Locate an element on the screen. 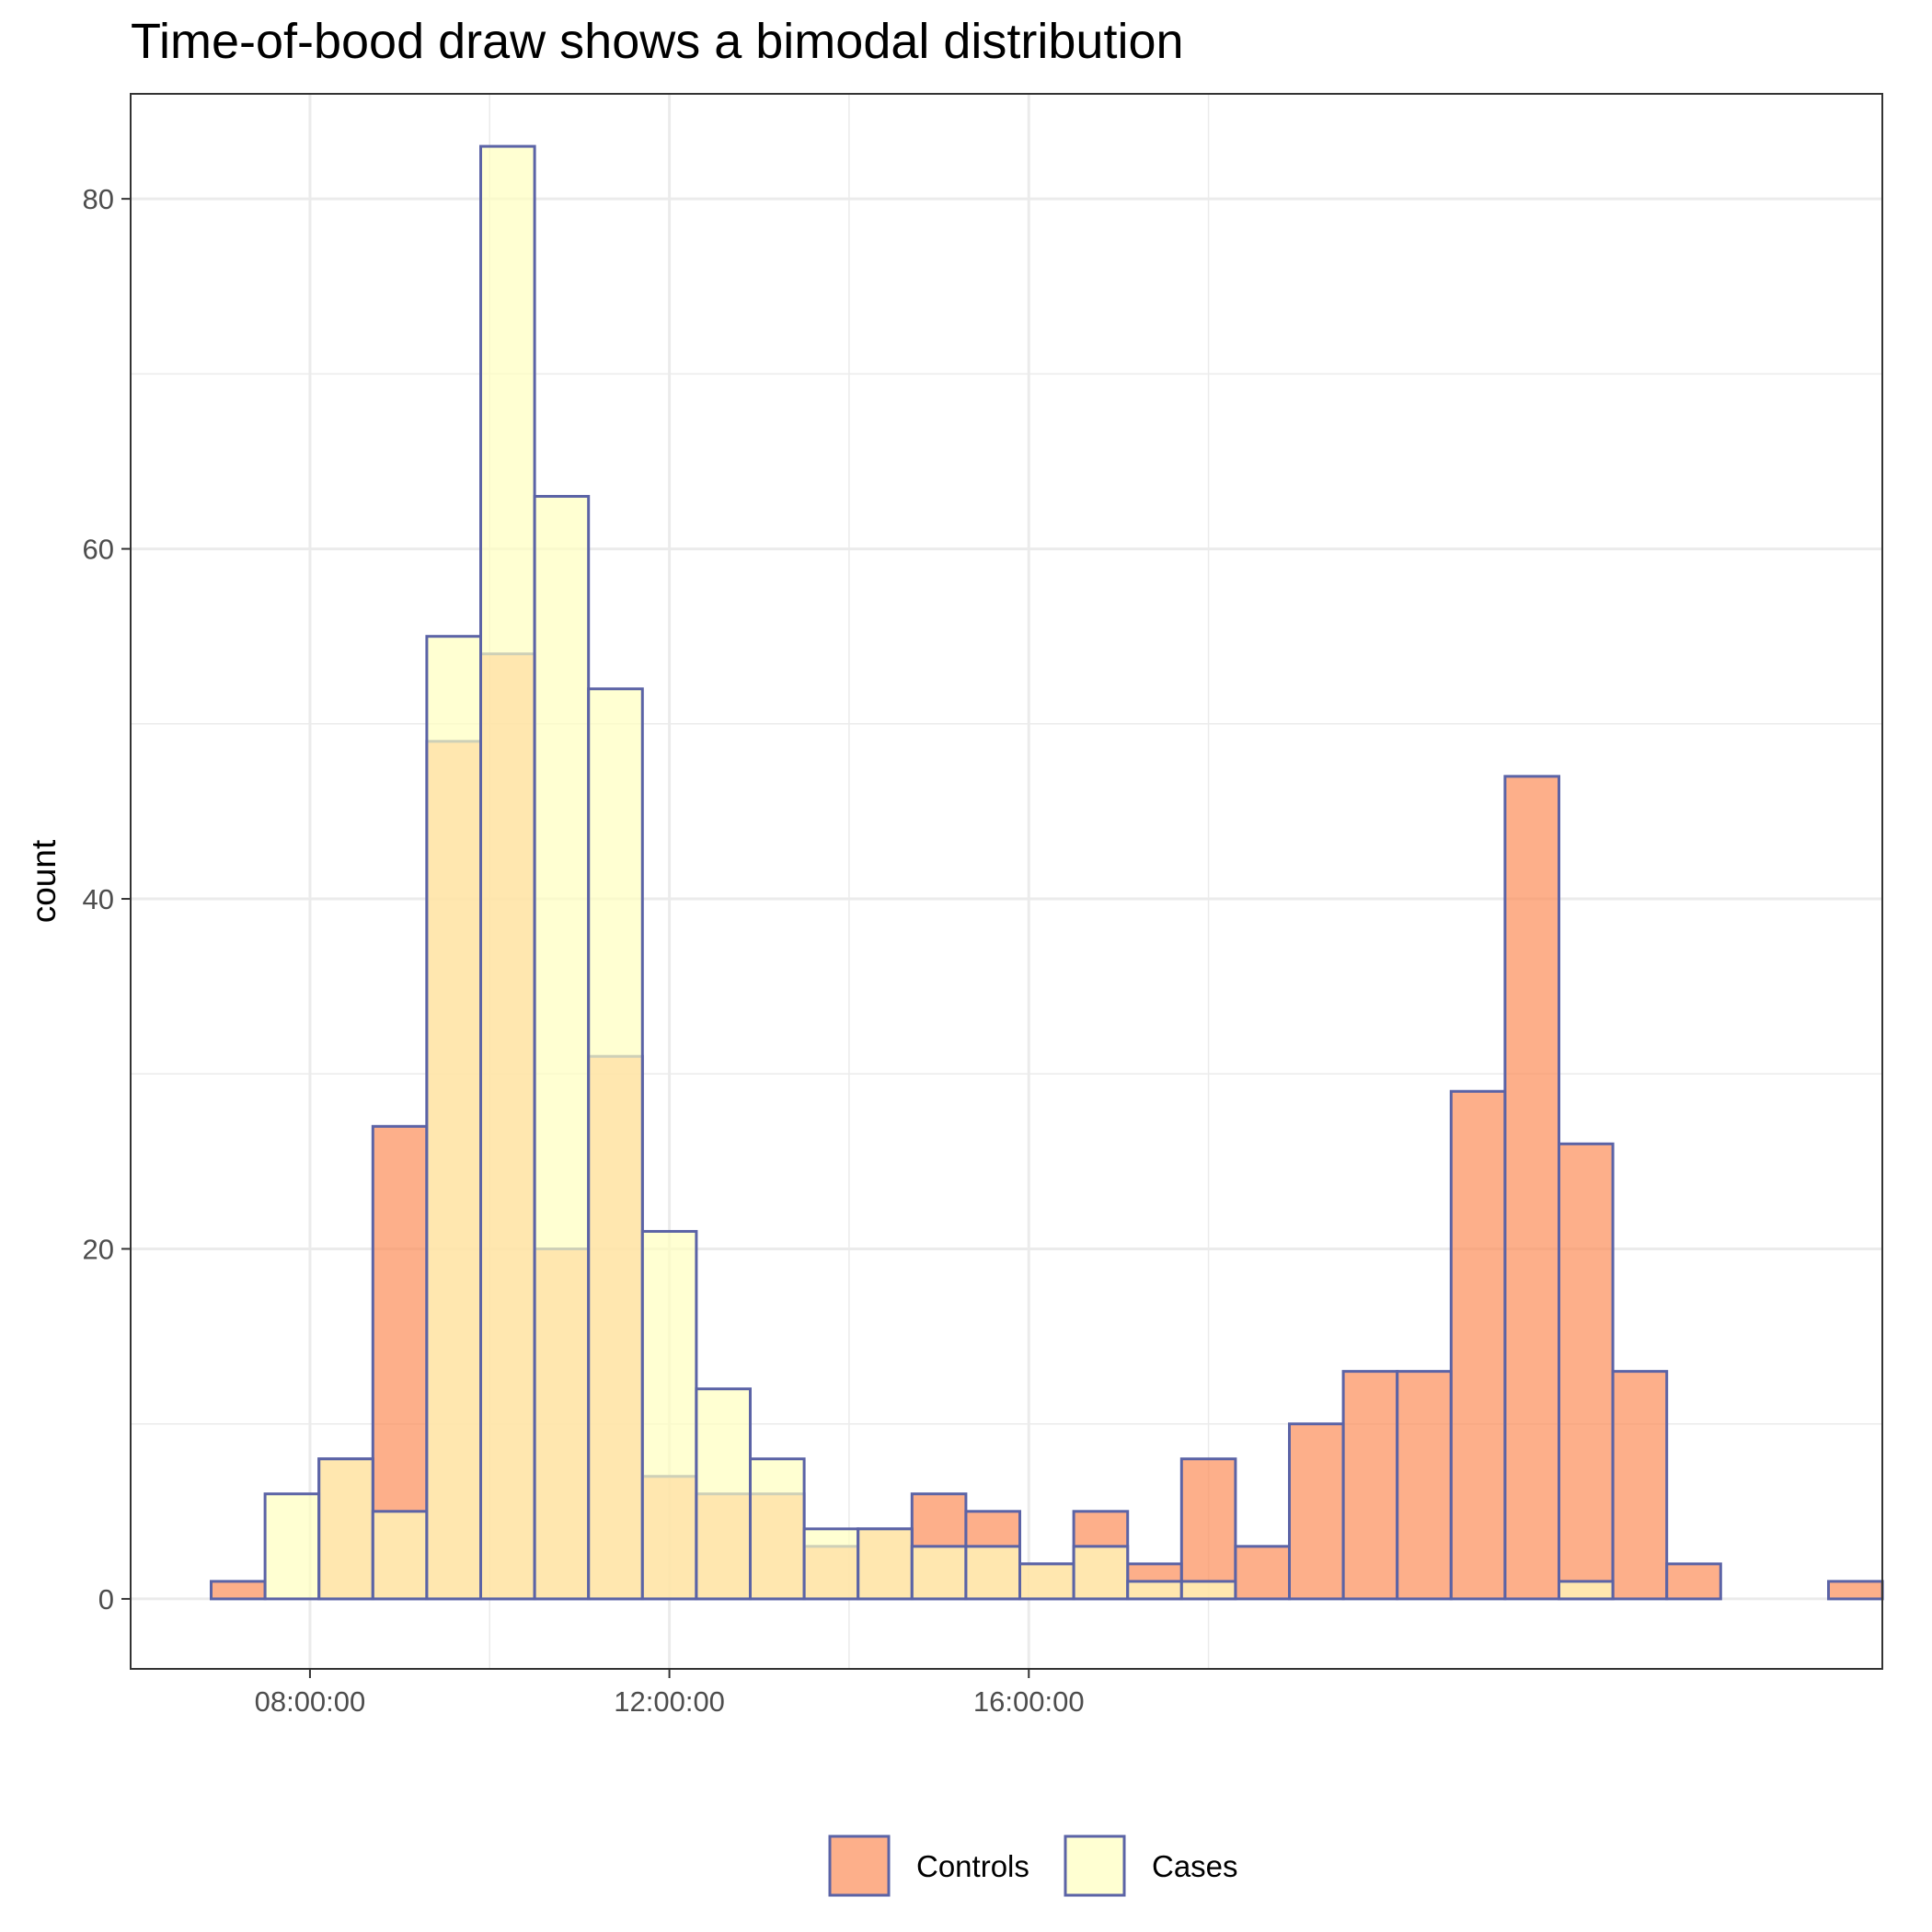  y-tick-label: 80 is located at coordinates (98, 199).